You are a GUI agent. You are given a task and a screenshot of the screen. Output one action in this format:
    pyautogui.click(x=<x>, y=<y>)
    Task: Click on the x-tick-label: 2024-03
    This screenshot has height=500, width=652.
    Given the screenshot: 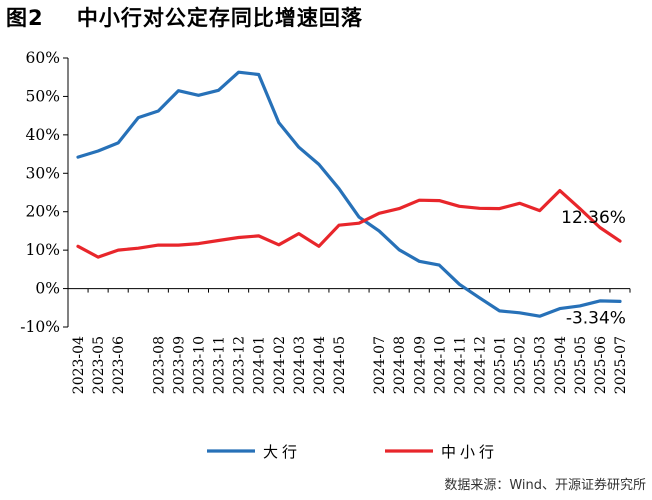 What is the action you would take?
    pyautogui.click(x=300, y=365)
    